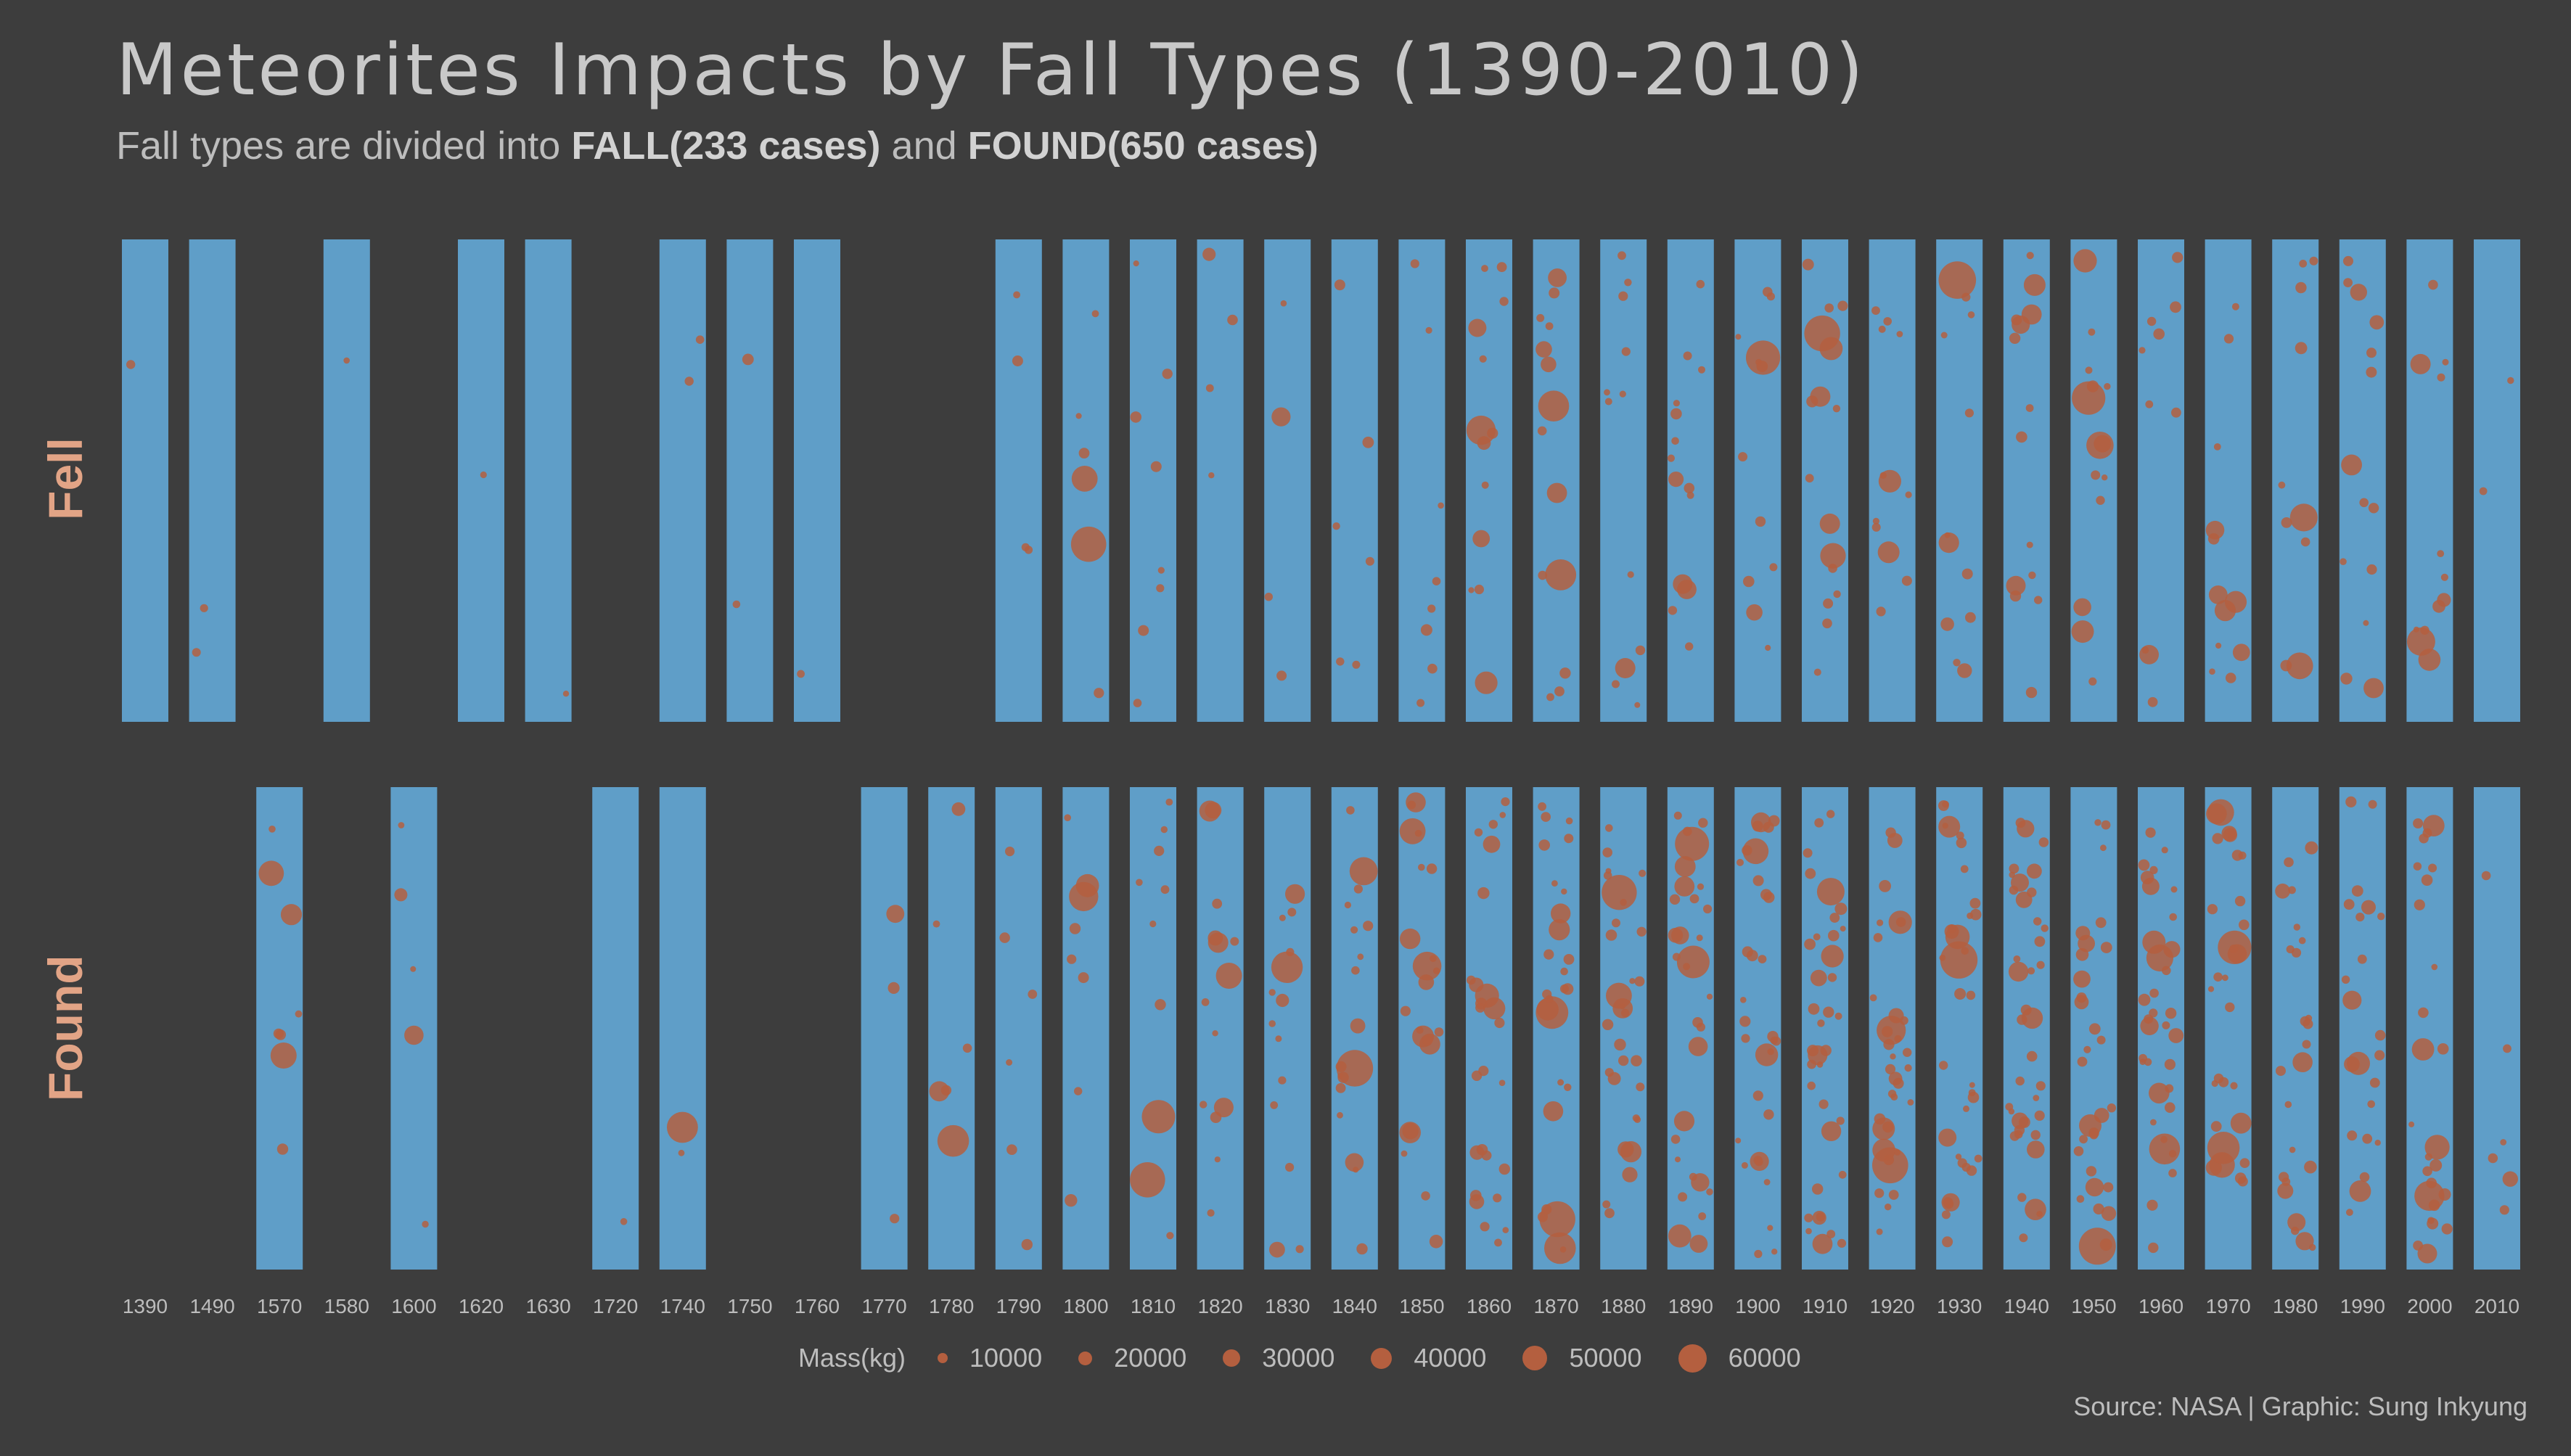 Image resolution: width=2571 pixels, height=1456 pixels. I want to click on bar-fell-1990, so click(2362, 480).